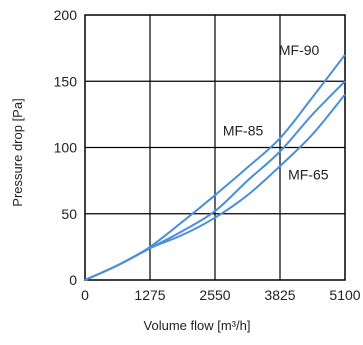 This screenshot has height=345, width=363. What do you see at coordinates (73, 280) in the screenshot?
I see `y-tick-label: 0` at bounding box center [73, 280].